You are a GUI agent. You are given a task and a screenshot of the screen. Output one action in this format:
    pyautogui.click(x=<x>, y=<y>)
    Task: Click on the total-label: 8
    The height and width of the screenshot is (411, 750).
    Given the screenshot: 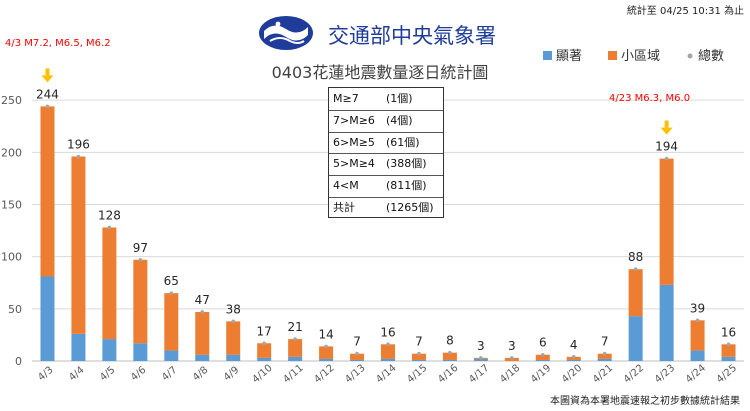 What is the action you would take?
    pyautogui.click(x=450, y=341)
    